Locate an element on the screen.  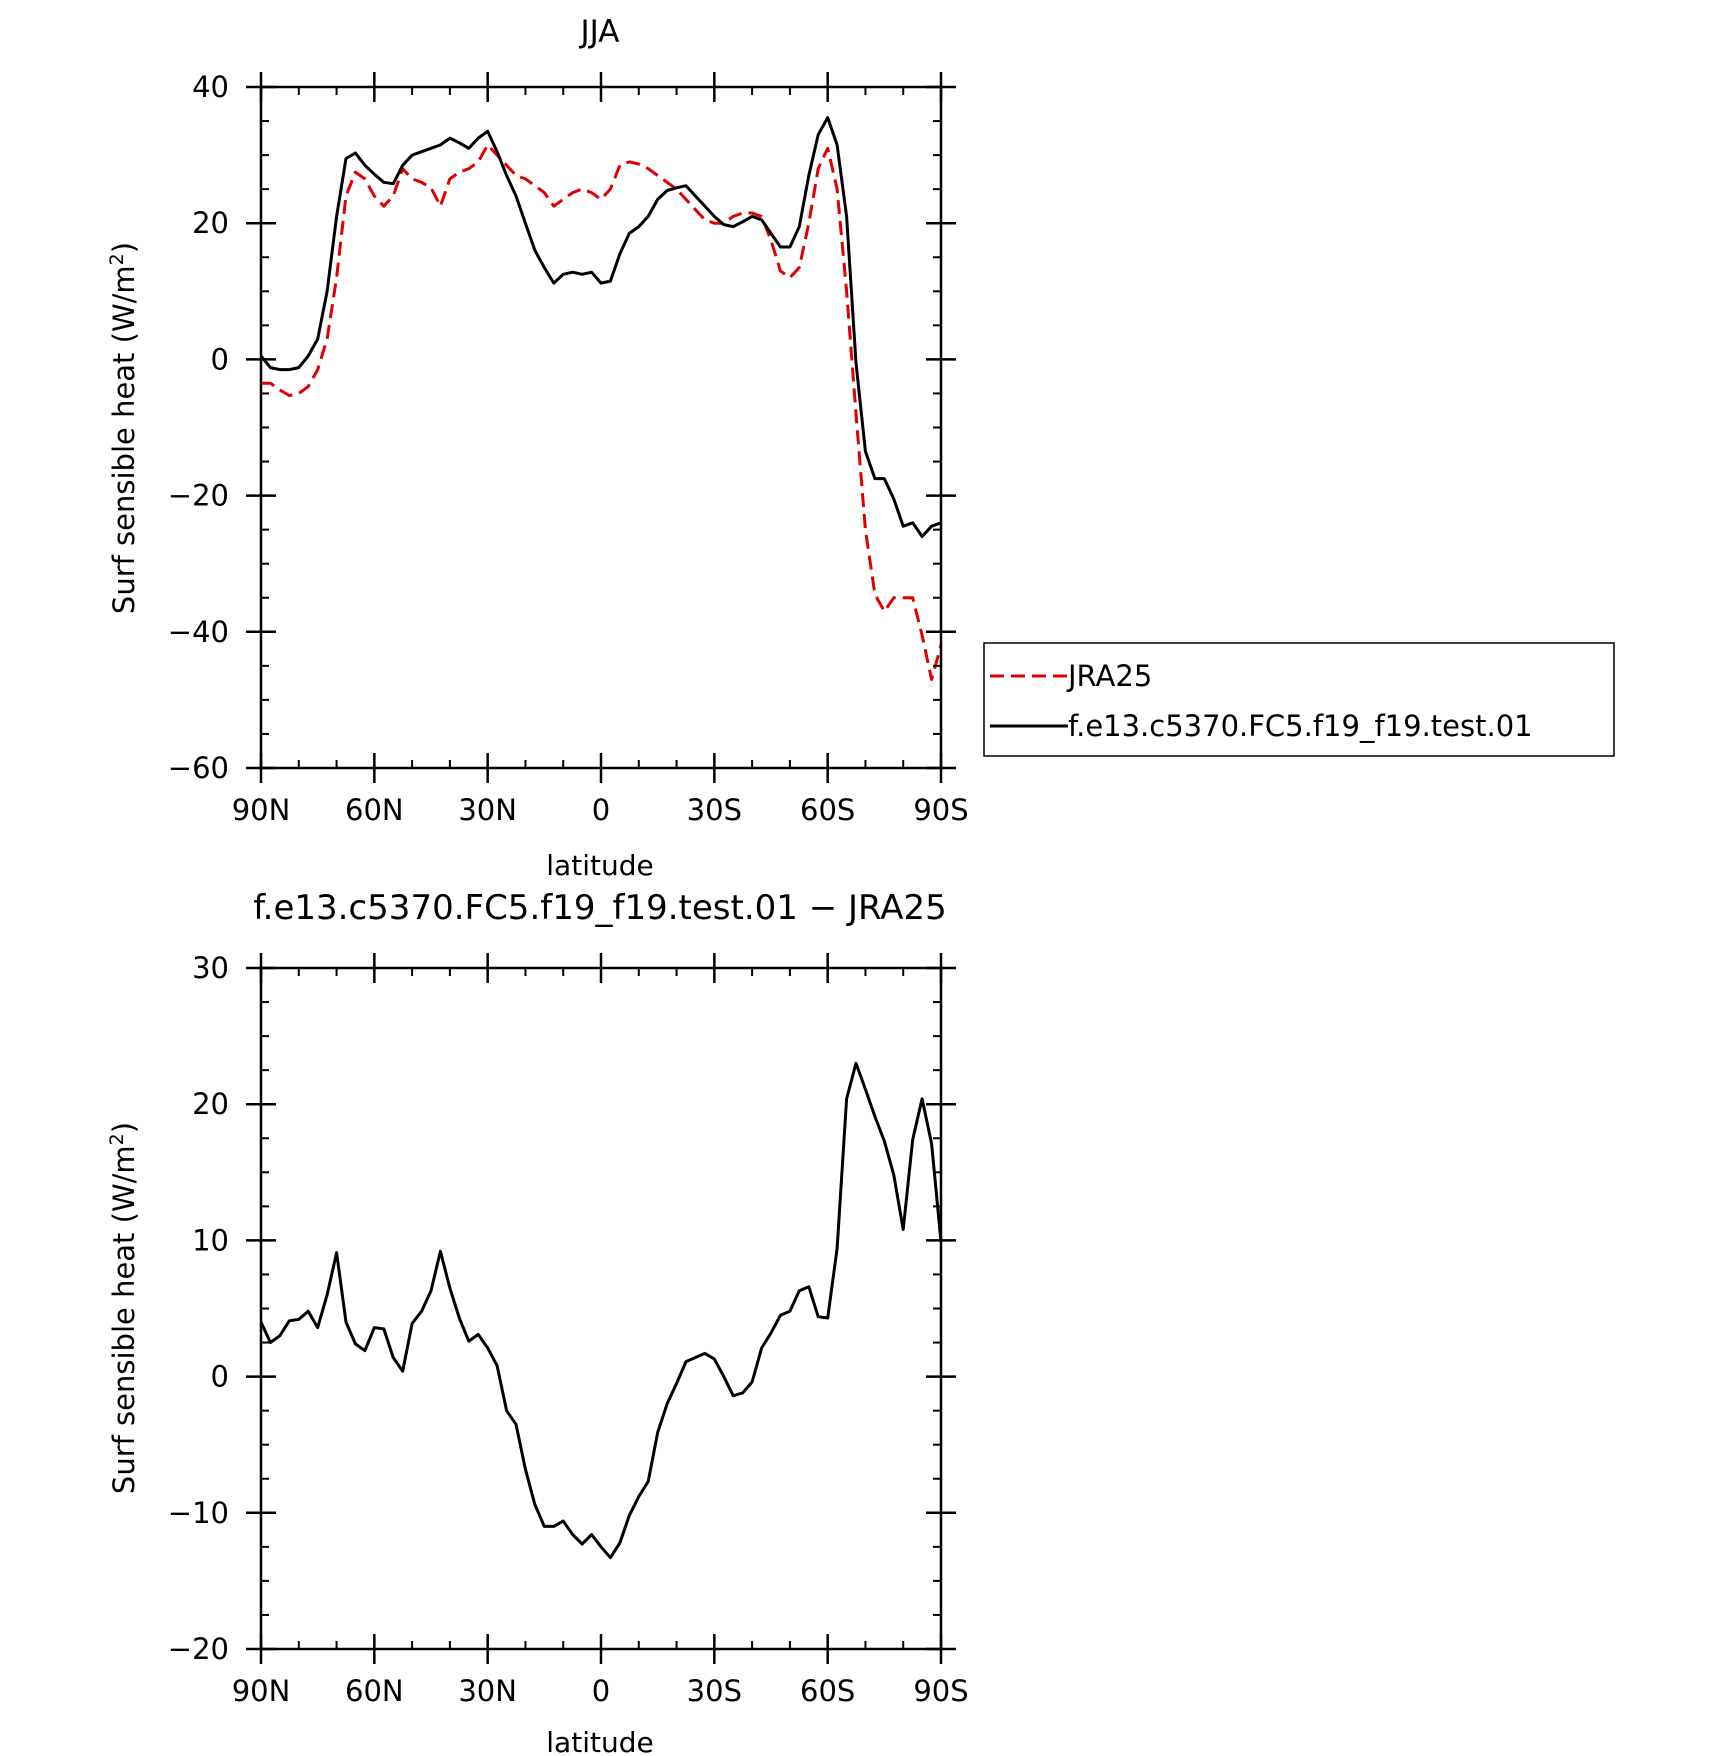
legend-label-jra25: JRA25 is located at coordinates (1109, 676).